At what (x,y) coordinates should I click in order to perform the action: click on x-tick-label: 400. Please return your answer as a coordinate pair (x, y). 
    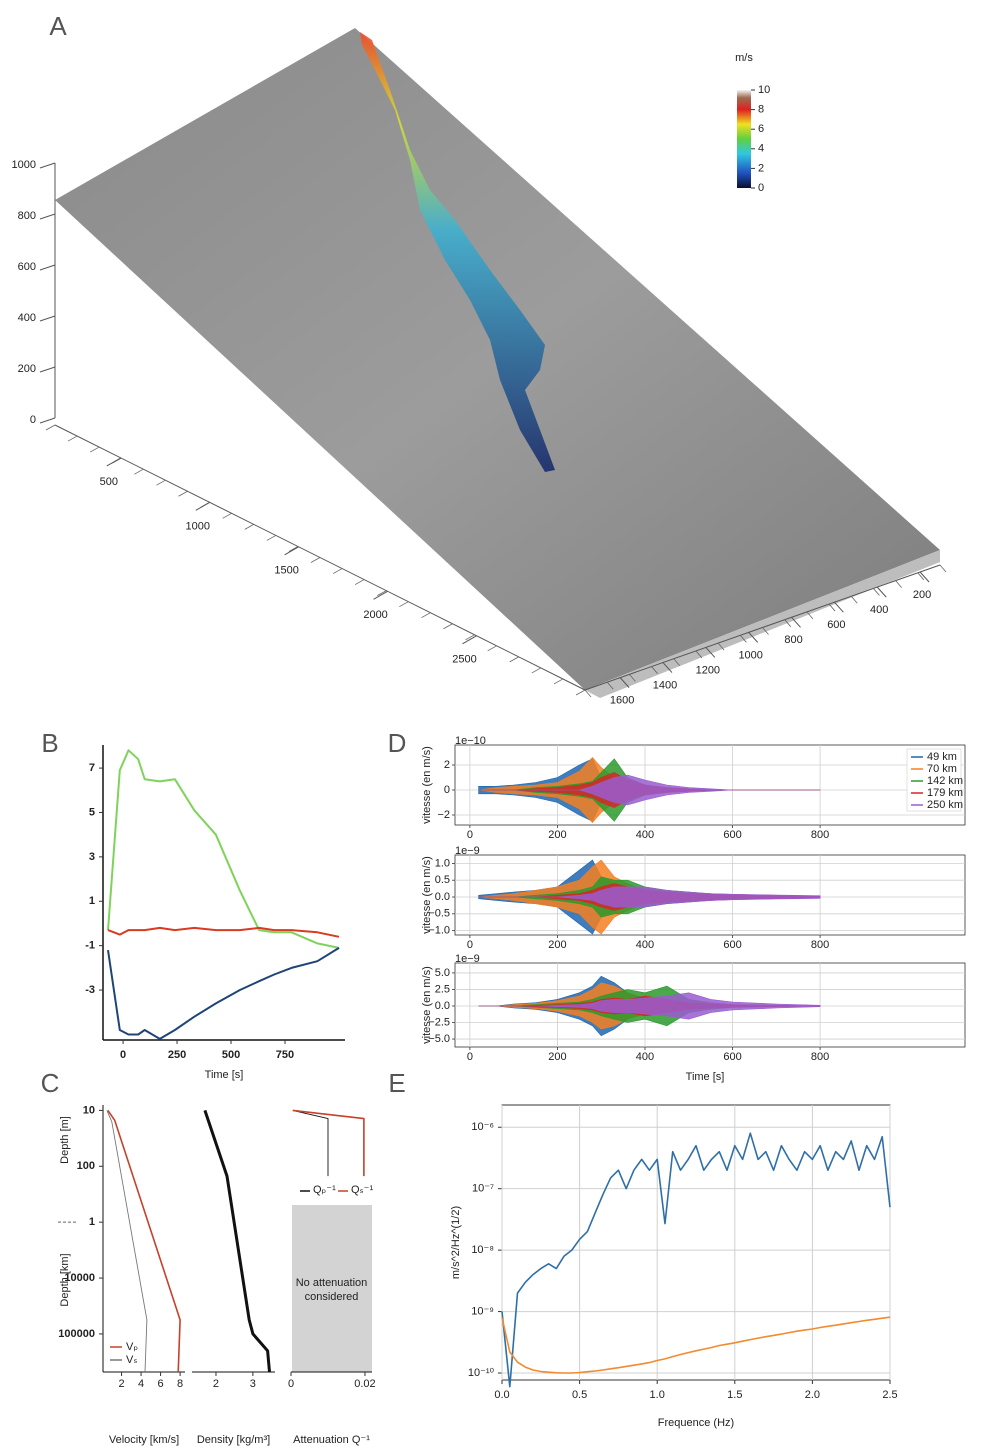
    Looking at the image, I should click on (645, 835).